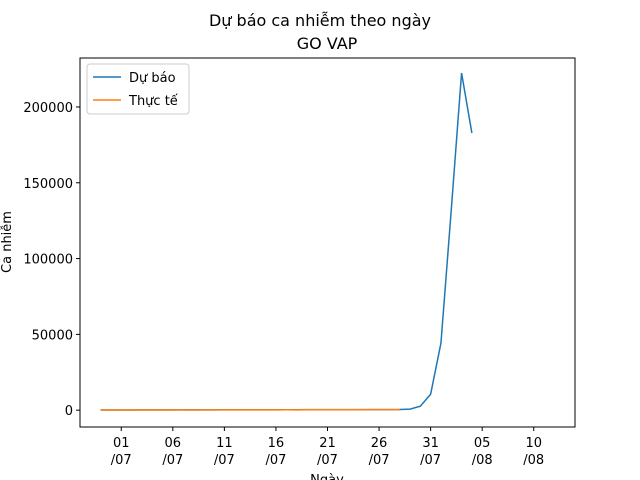 The height and width of the screenshot is (480, 640). I want to click on legend-label: Dự báo, so click(152, 78).